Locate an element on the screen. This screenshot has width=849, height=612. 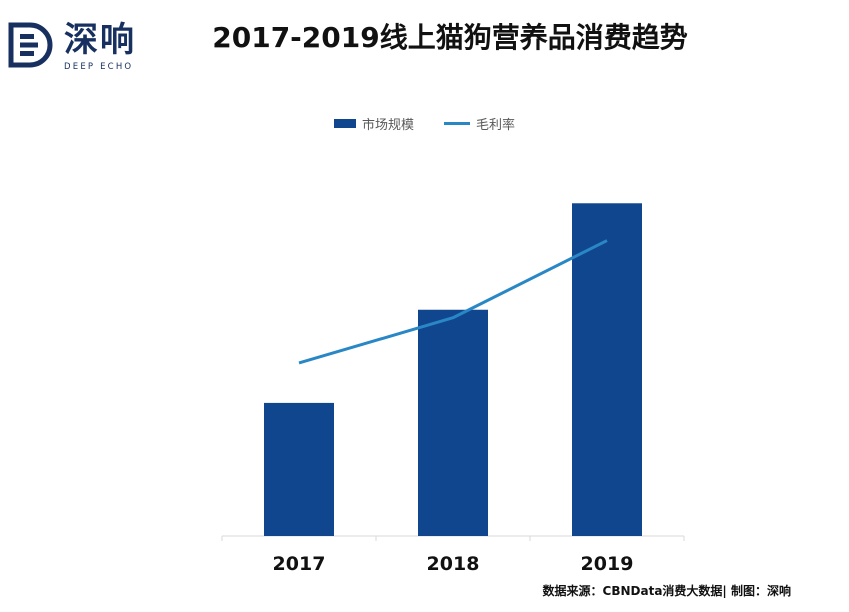
legend-swatch-bar is located at coordinates (344, 123).